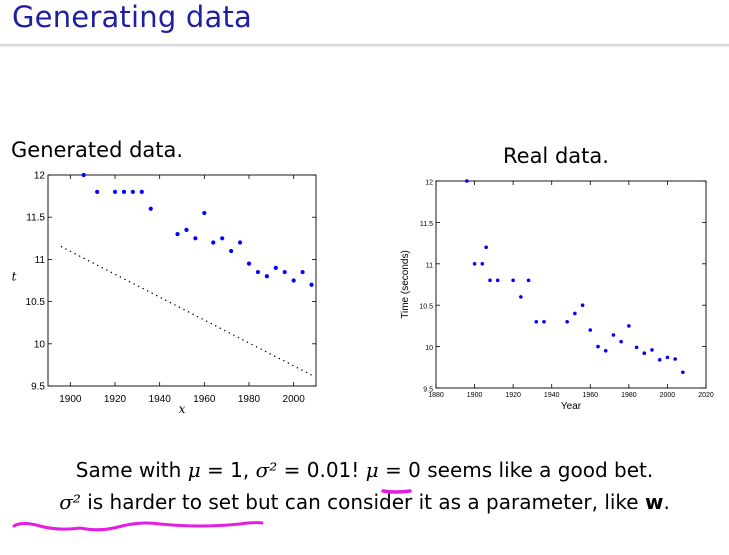 The height and width of the screenshot is (555, 729). Describe the element at coordinates (186, 311) in the screenshot. I see `model-trend-line` at that location.